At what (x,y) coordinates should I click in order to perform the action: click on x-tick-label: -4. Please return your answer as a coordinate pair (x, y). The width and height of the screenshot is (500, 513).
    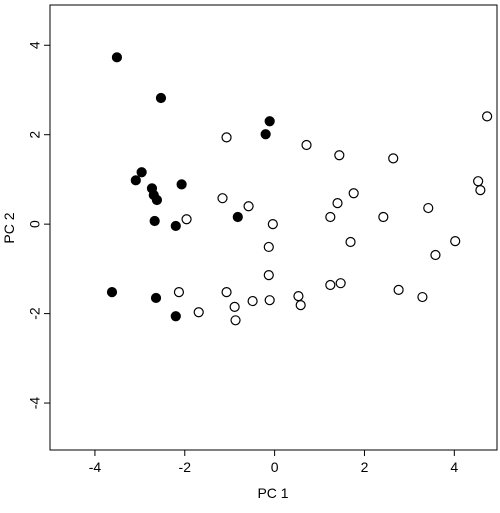
    Looking at the image, I should click on (95, 467).